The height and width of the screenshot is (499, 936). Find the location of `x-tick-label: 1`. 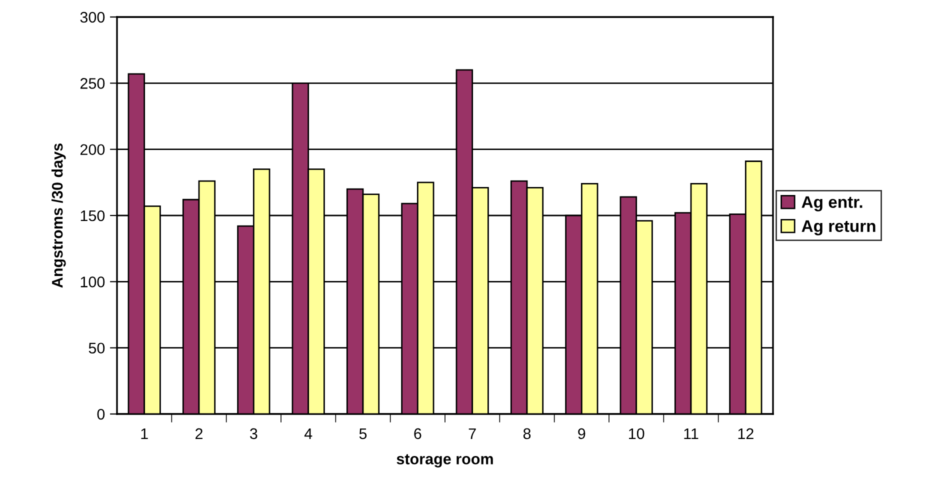

x-tick-label: 1 is located at coordinates (144, 433).